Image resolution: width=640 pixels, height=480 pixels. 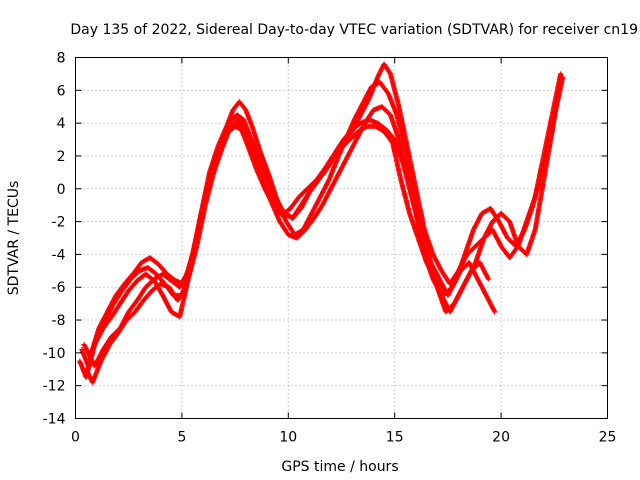 What do you see at coordinates (54, 387) in the screenshot?
I see `y-tick-label: -12` at bounding box center [54, 387].